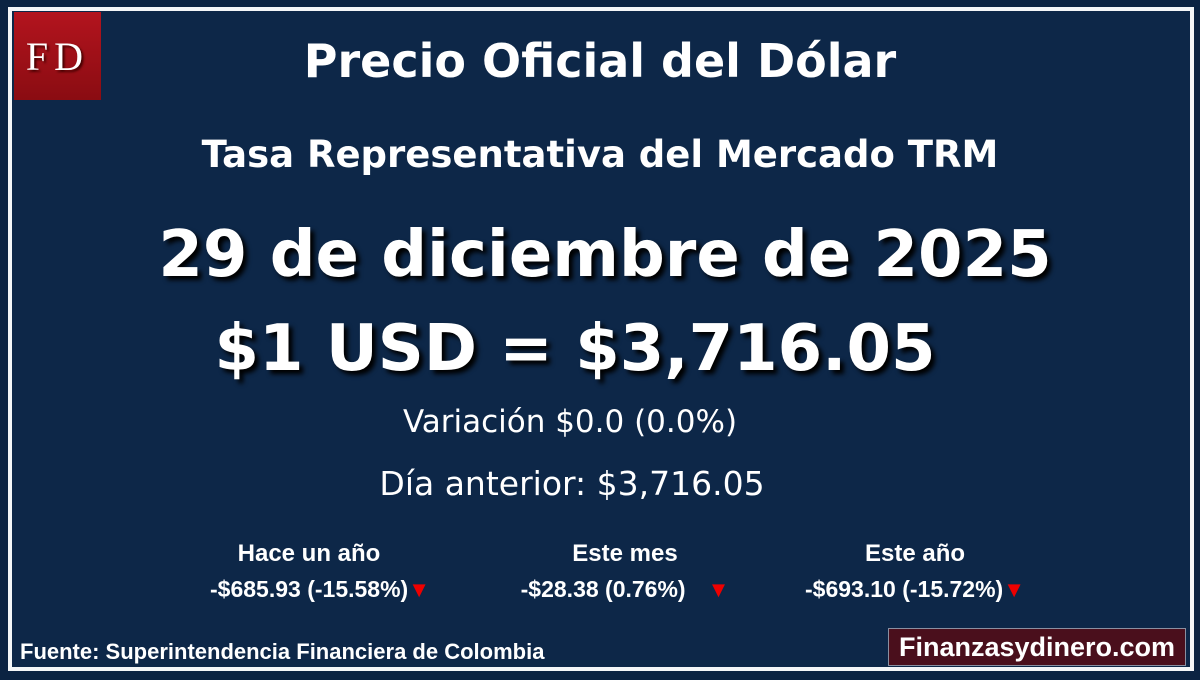 The image size is (1200, 680). What do you see at coordinates (309, 553) in the screenshot?
I see `stat-label: Hace un año` at bounding box center [309, 553].